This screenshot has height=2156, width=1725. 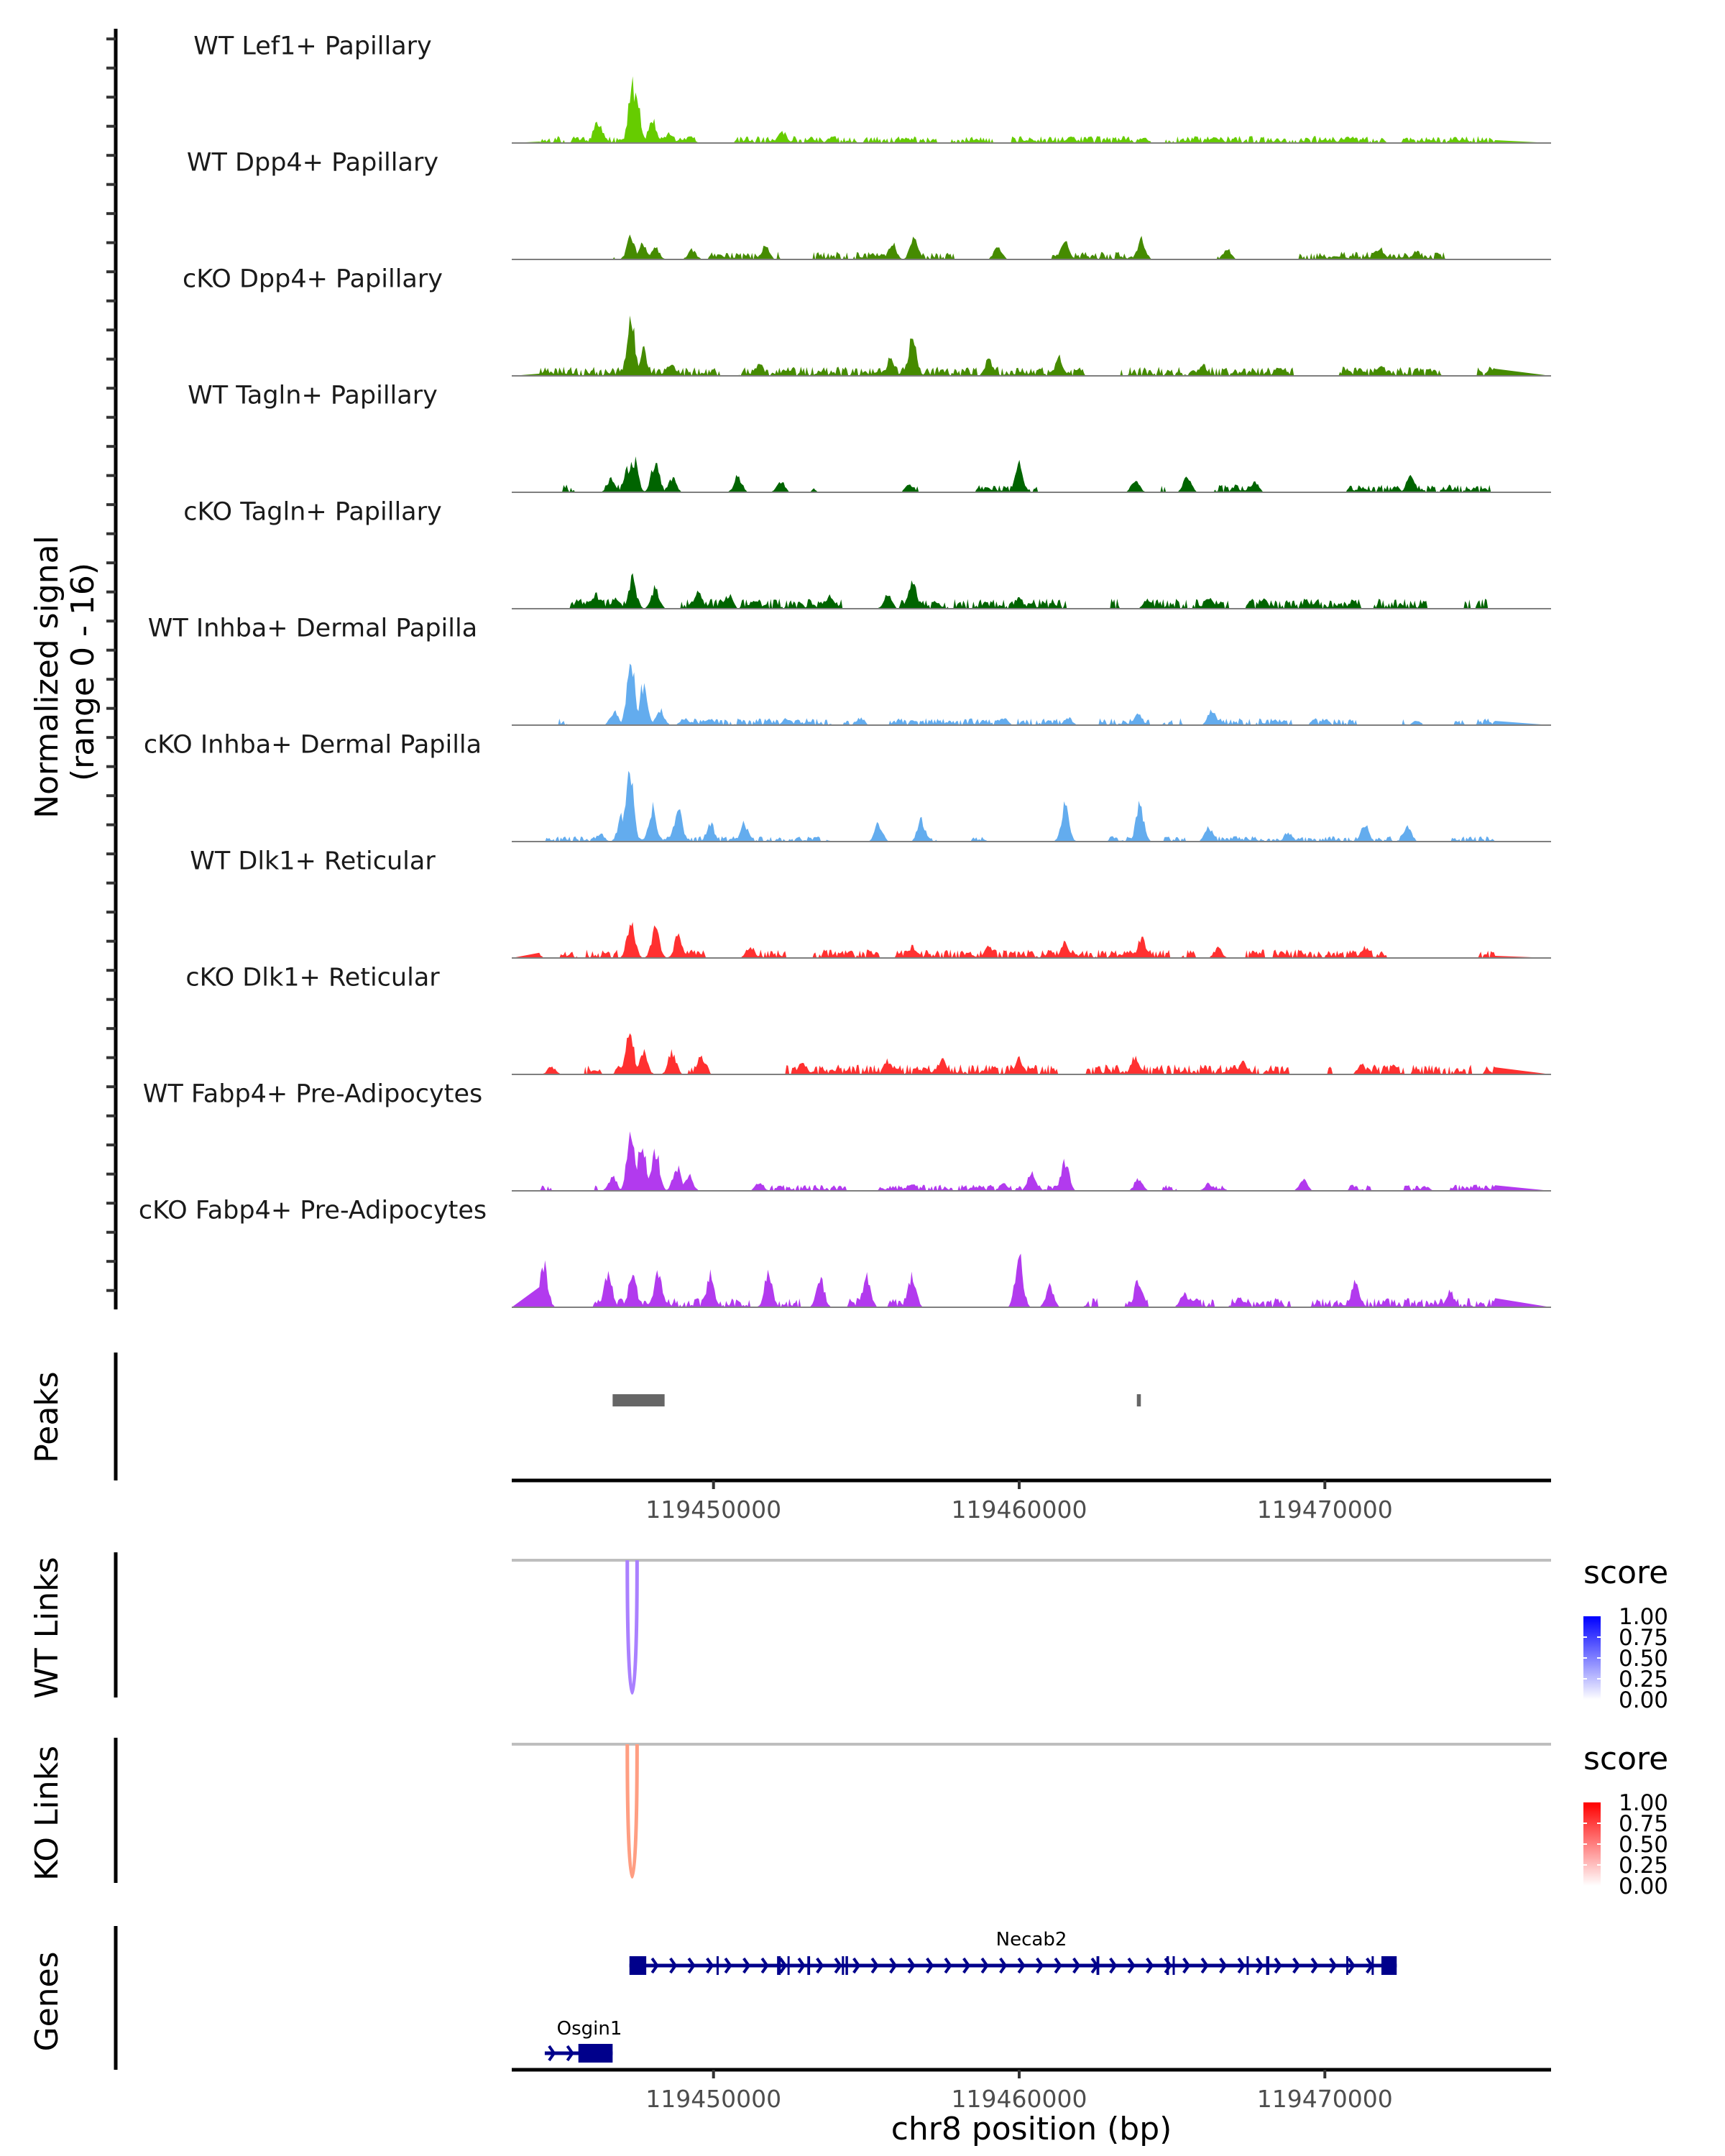 I want to click on ko-links-panel: KO Links score 1.000.750.500.250.00, so click(x=848, y=1818).